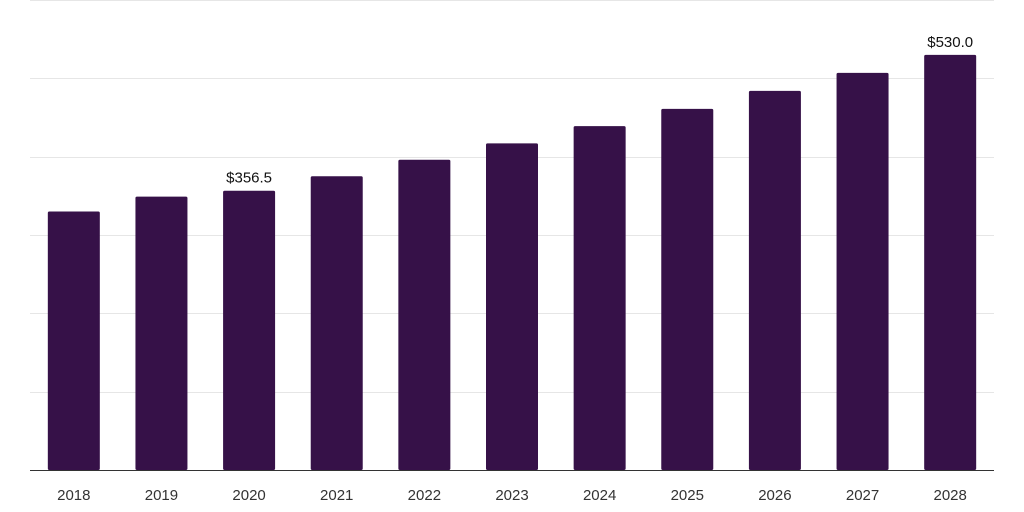 This screenshot has height=512, width=1024. I want to click on bar-2024, so click(599, 298).